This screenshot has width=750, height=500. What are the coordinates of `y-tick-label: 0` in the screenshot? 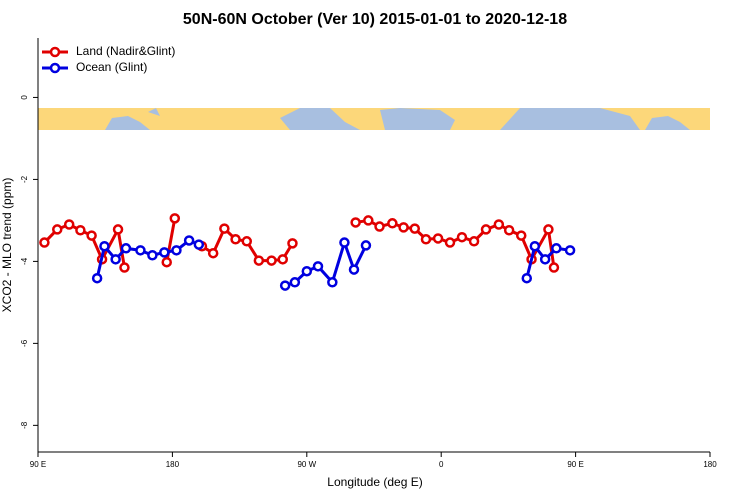 It's located at (24, 97).